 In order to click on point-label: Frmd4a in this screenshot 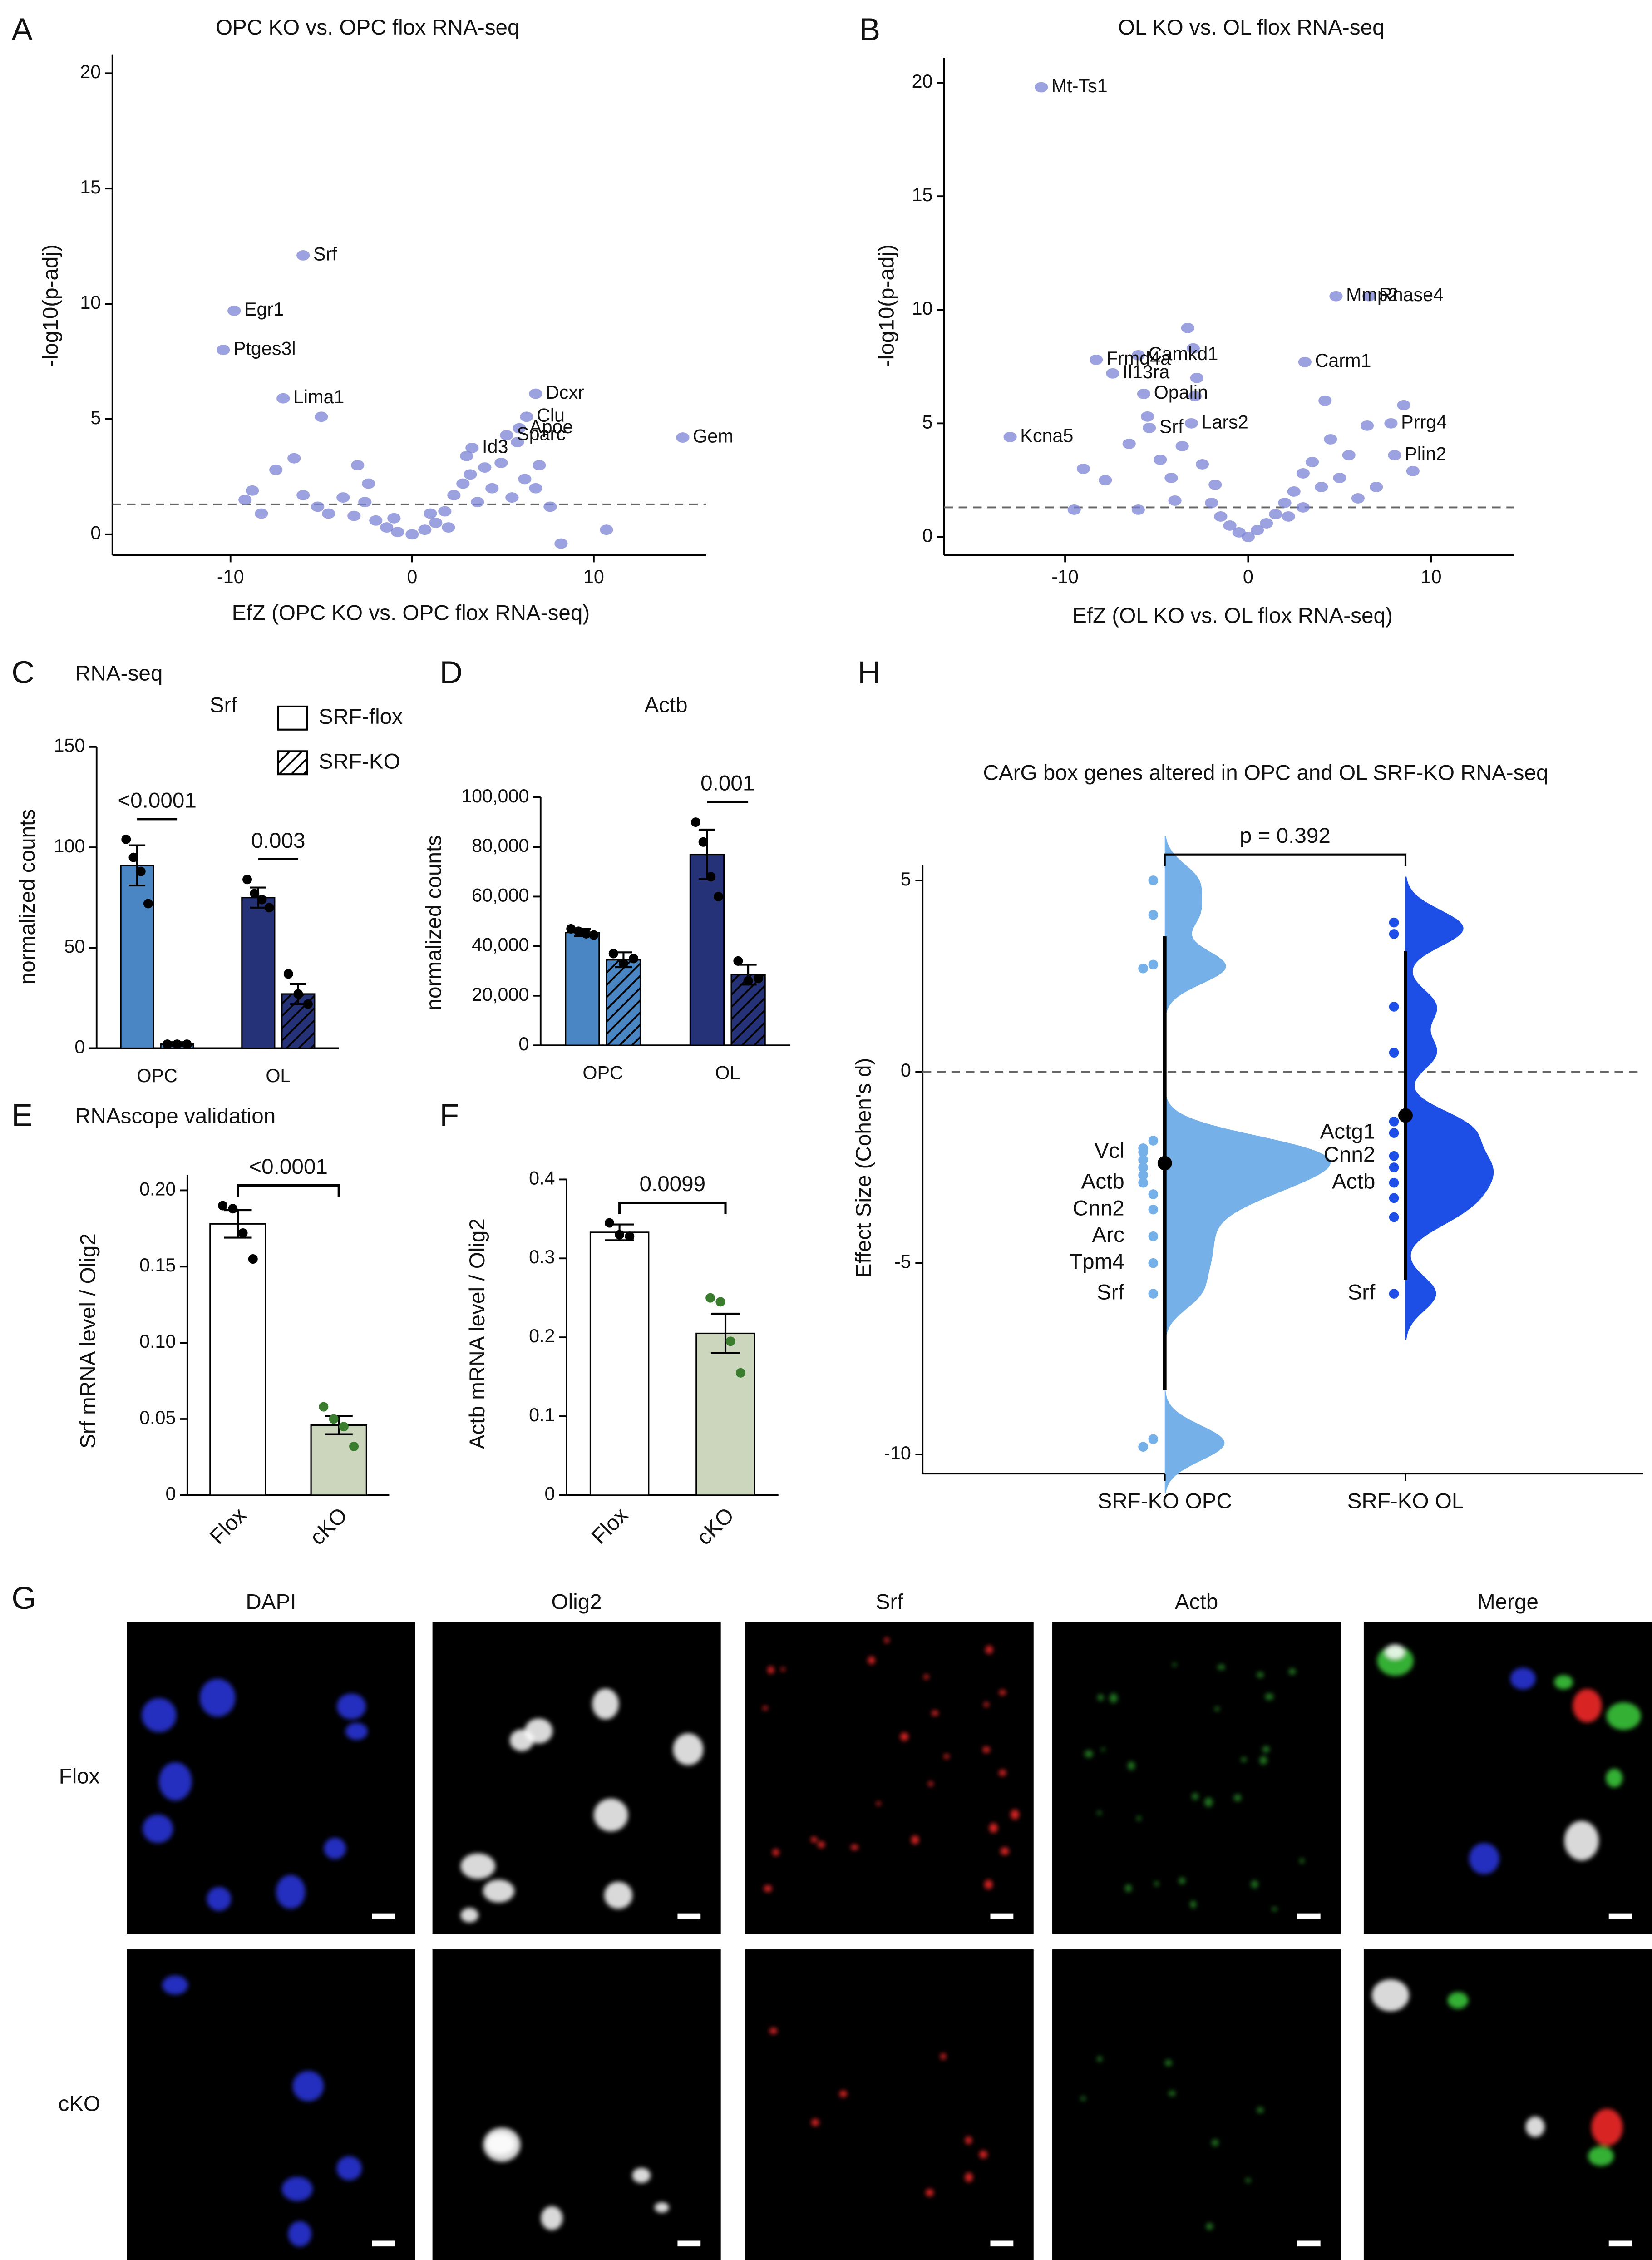, I will do `click(1138, 358)`.